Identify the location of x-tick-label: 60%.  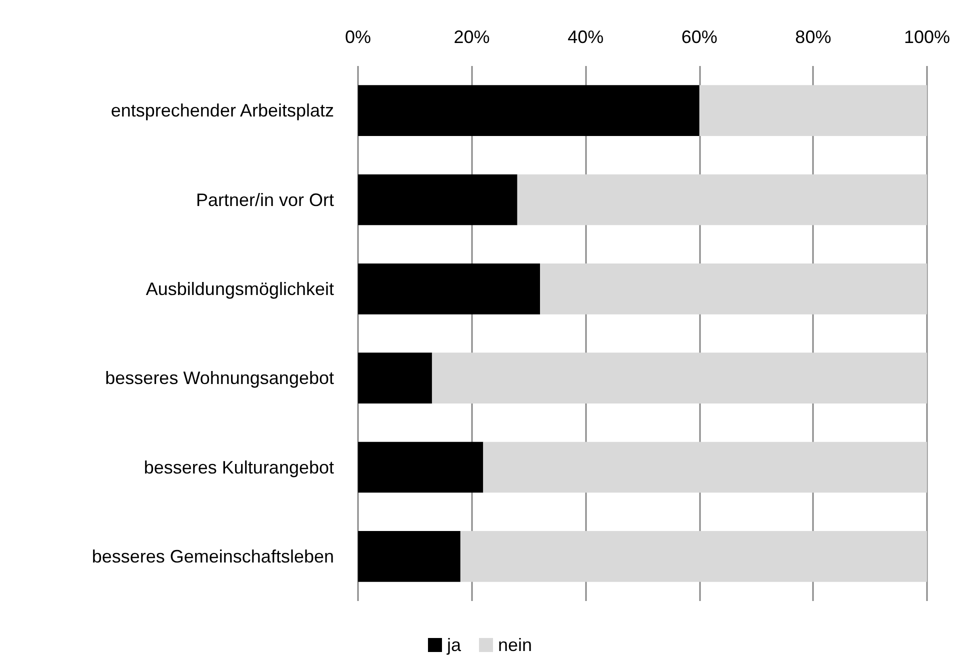
(699, 37).